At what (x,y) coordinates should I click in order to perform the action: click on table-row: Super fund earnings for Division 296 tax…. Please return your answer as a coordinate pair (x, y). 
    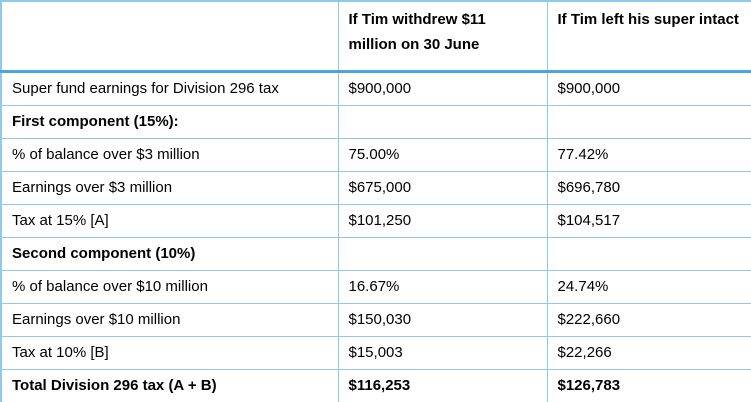
    Looking at the image, I should click on (375, 88).